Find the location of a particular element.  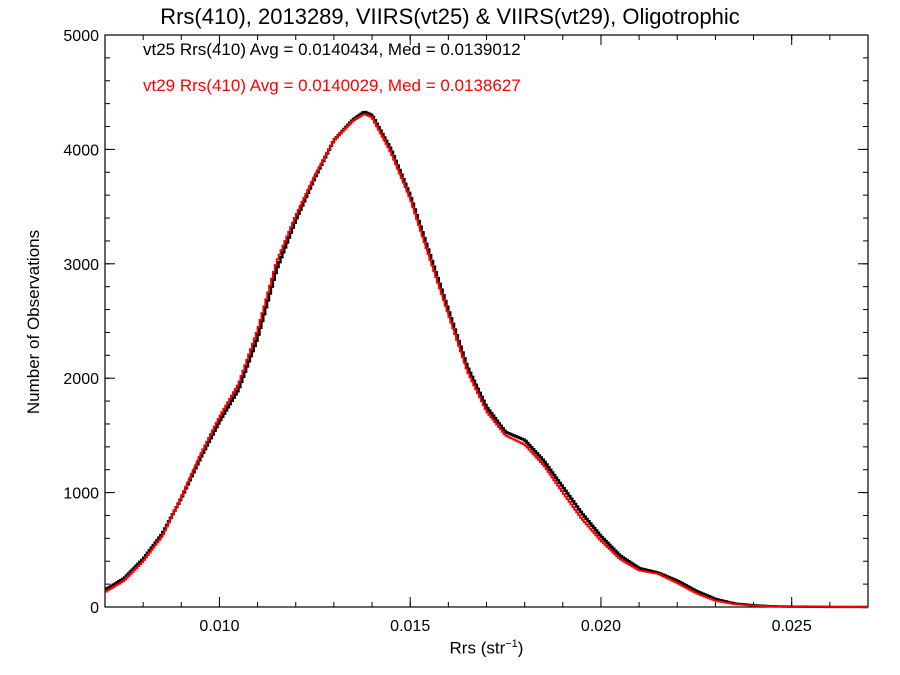

y-tick-label: 0 is located at coordinates (94, 608).